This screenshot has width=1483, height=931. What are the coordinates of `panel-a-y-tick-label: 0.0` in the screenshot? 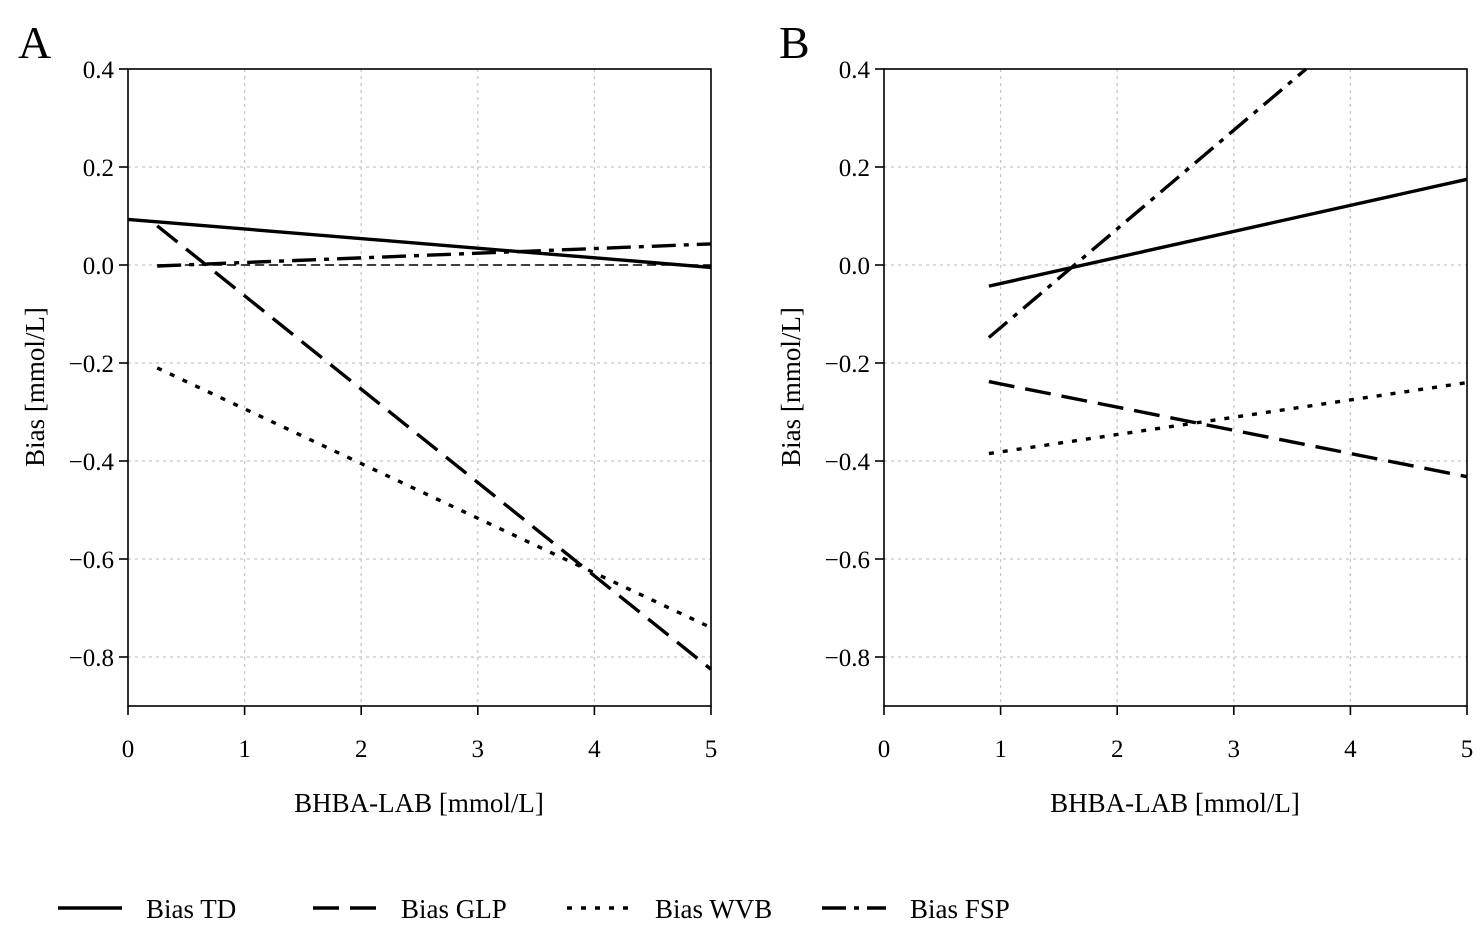 It's located at (98, 266).